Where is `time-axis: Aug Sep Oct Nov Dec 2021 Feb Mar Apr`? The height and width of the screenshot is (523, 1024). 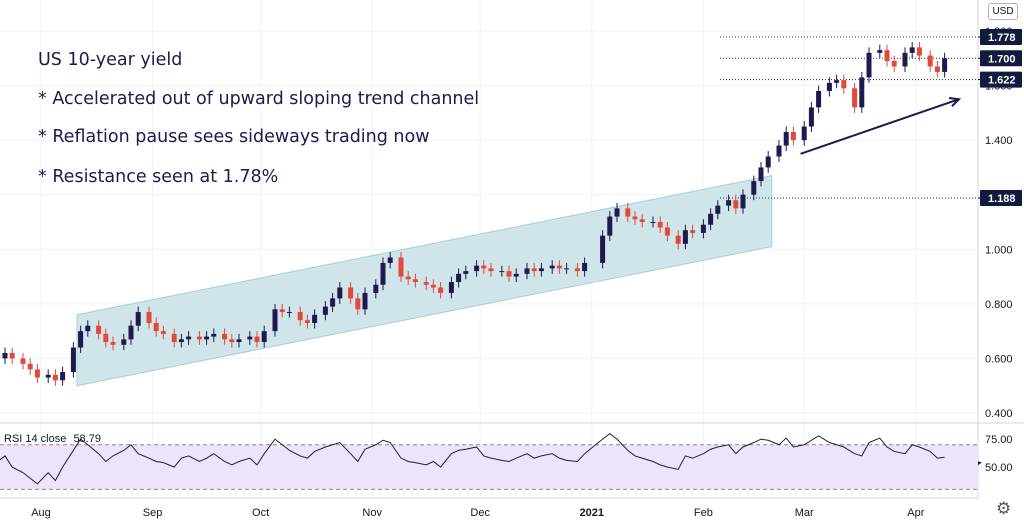
time-axis: Aug Sep Oct Nov Dec 2021 Feb Mar Apr is located at coordinates (477, 513).